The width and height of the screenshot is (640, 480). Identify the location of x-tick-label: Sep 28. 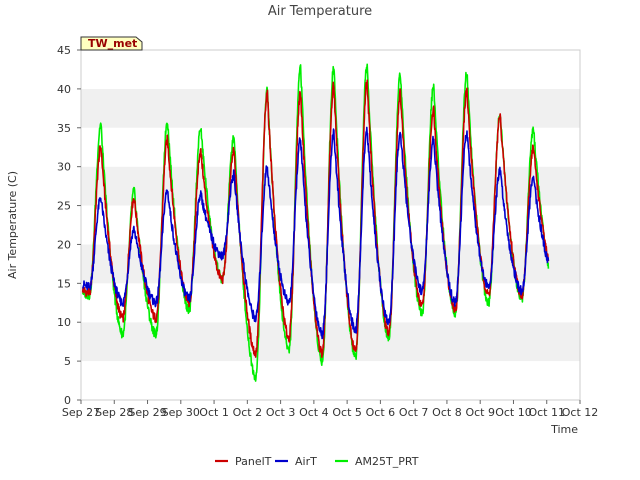
(114, 412).